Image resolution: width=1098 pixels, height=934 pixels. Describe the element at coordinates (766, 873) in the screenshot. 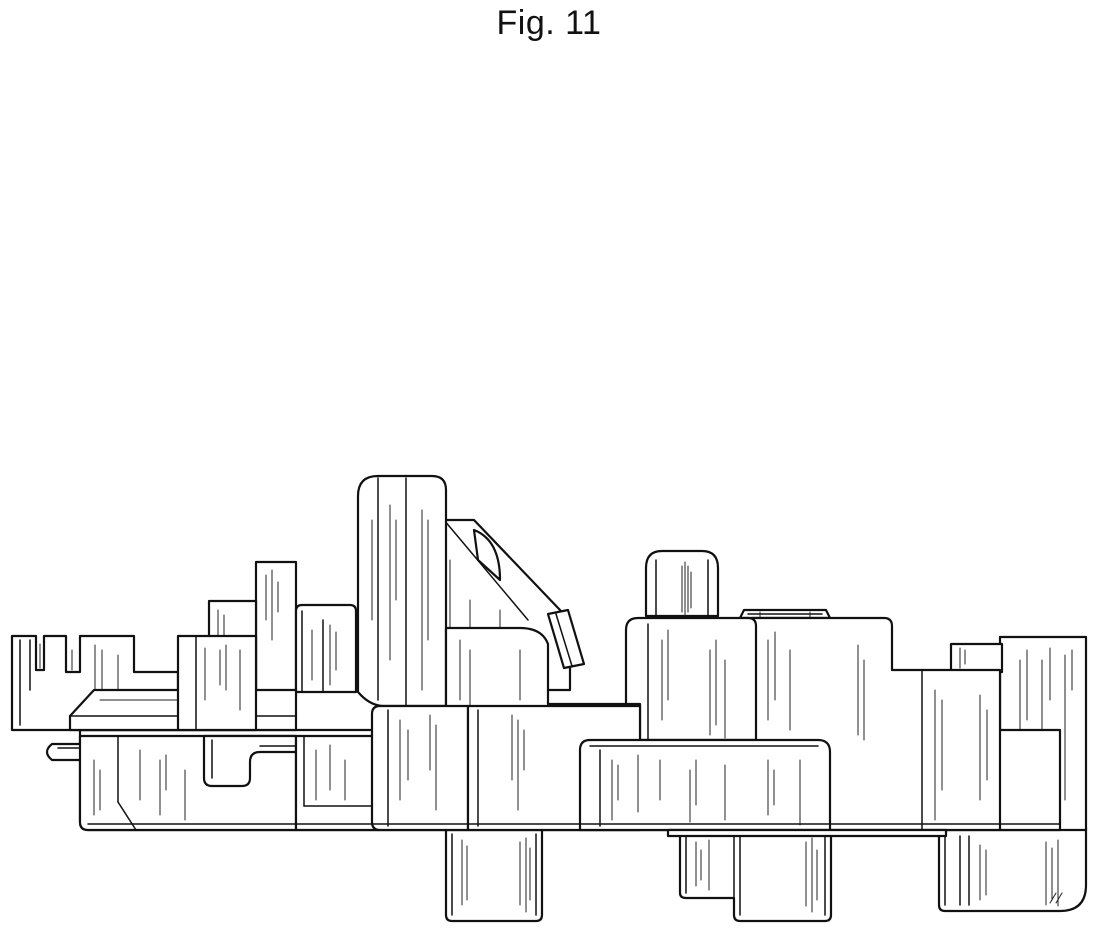

I see `bottom-legs` at that location.